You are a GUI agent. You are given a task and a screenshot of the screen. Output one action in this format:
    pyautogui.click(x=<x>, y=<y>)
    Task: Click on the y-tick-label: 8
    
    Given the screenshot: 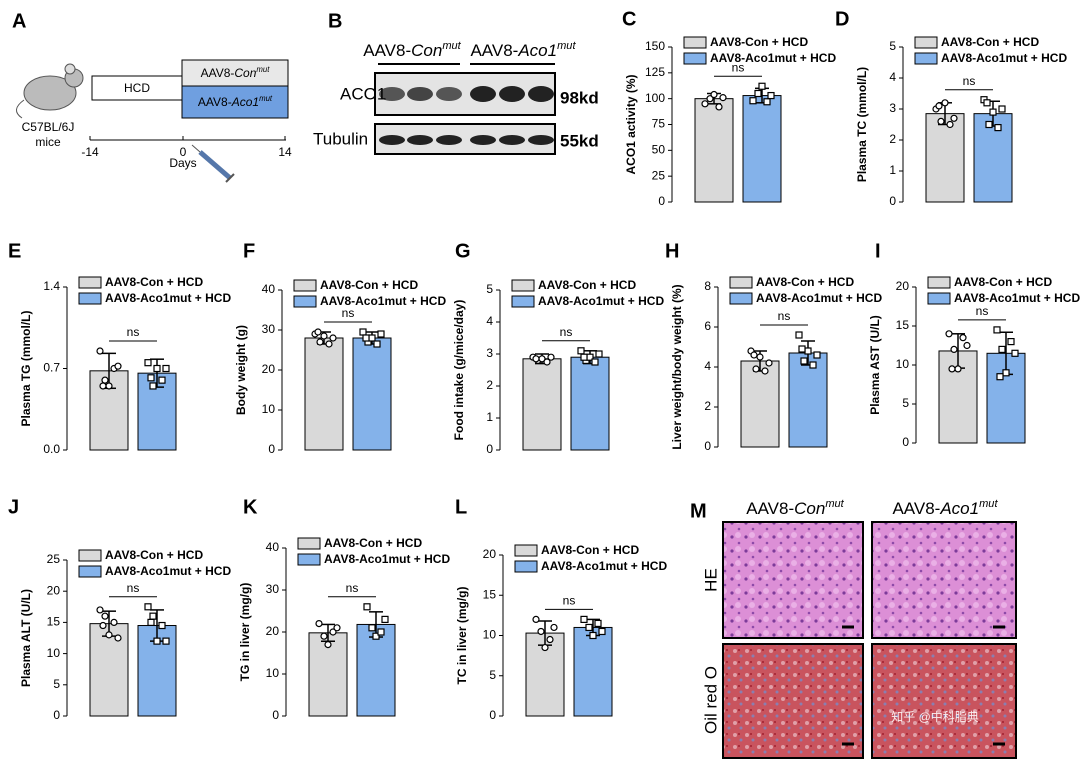 What is the action you would take?
    pyautogui.click(x=707, y=286)
    